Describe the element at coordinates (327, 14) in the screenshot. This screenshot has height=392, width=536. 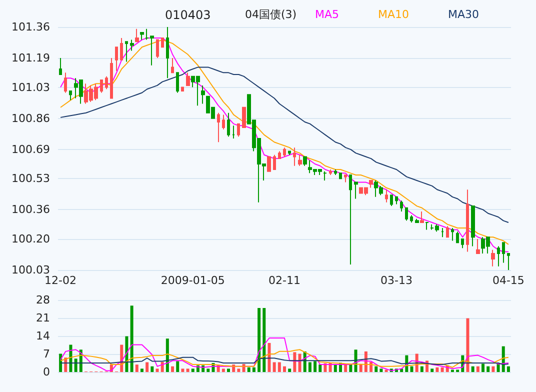
I see `text: MA5` at that location.